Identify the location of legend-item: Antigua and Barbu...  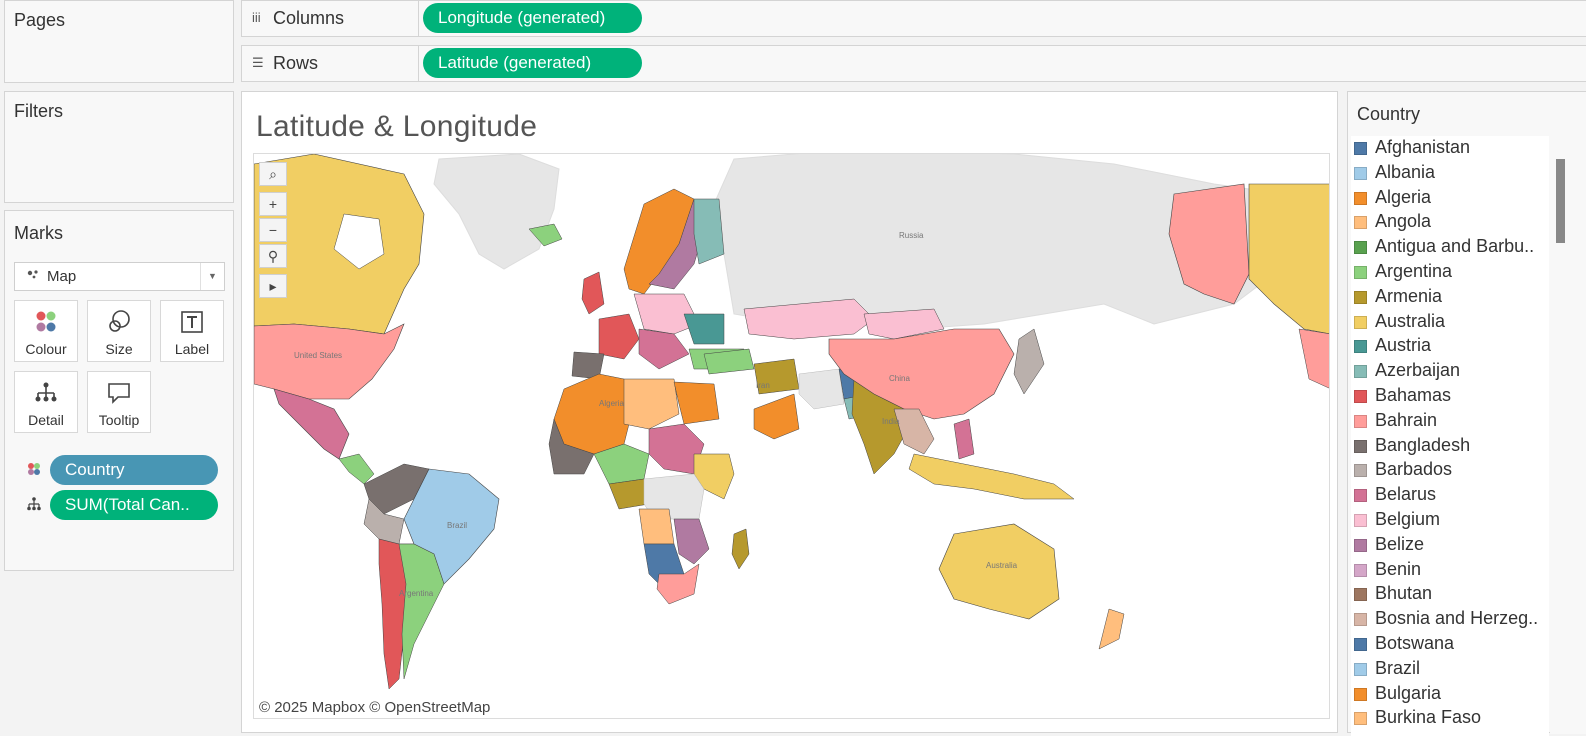
(1450, 247).